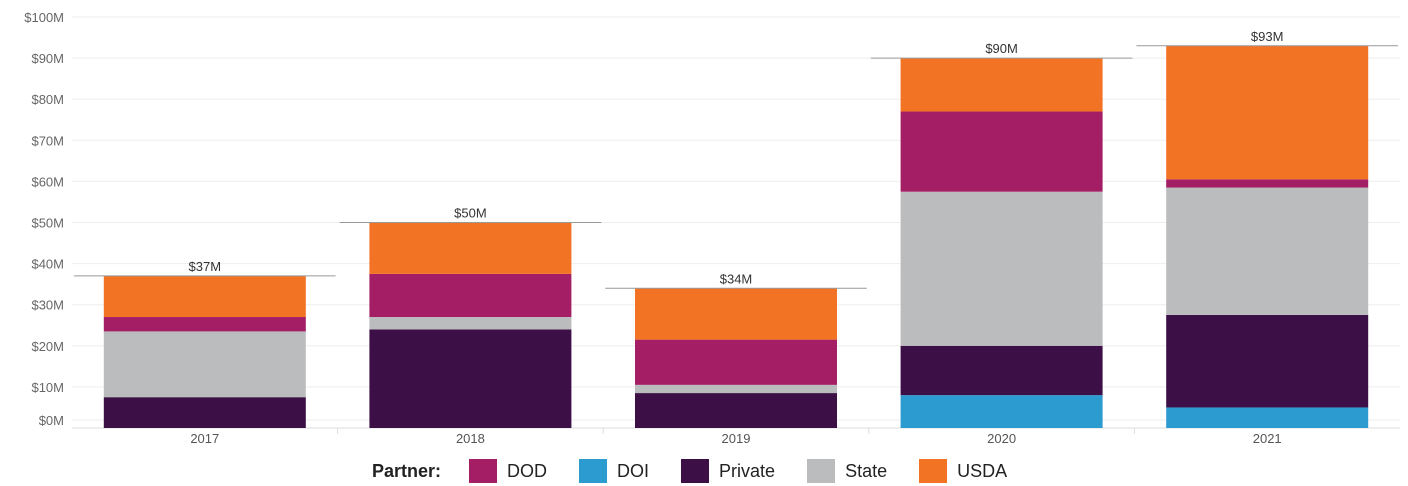 The height and width of the screenshot is (486, 1408). What do you see at coordinates (736, 362) in the screenshot?
I see `bar-segment-dod-2019` at bounding box center [736, 362].